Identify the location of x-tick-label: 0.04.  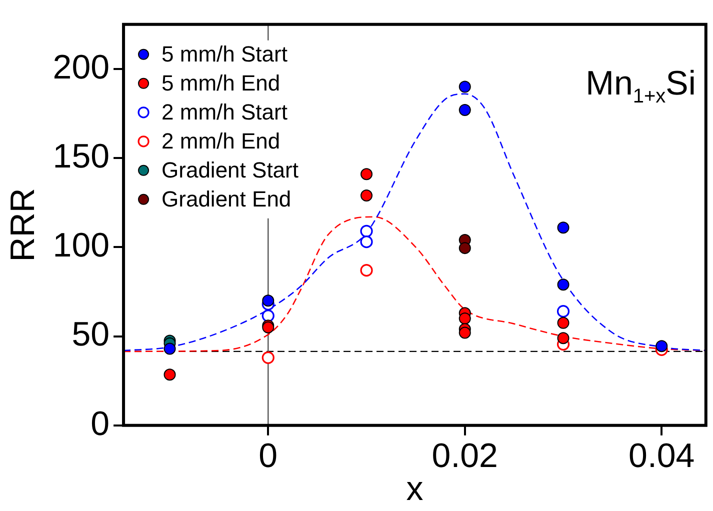
(661, 456).